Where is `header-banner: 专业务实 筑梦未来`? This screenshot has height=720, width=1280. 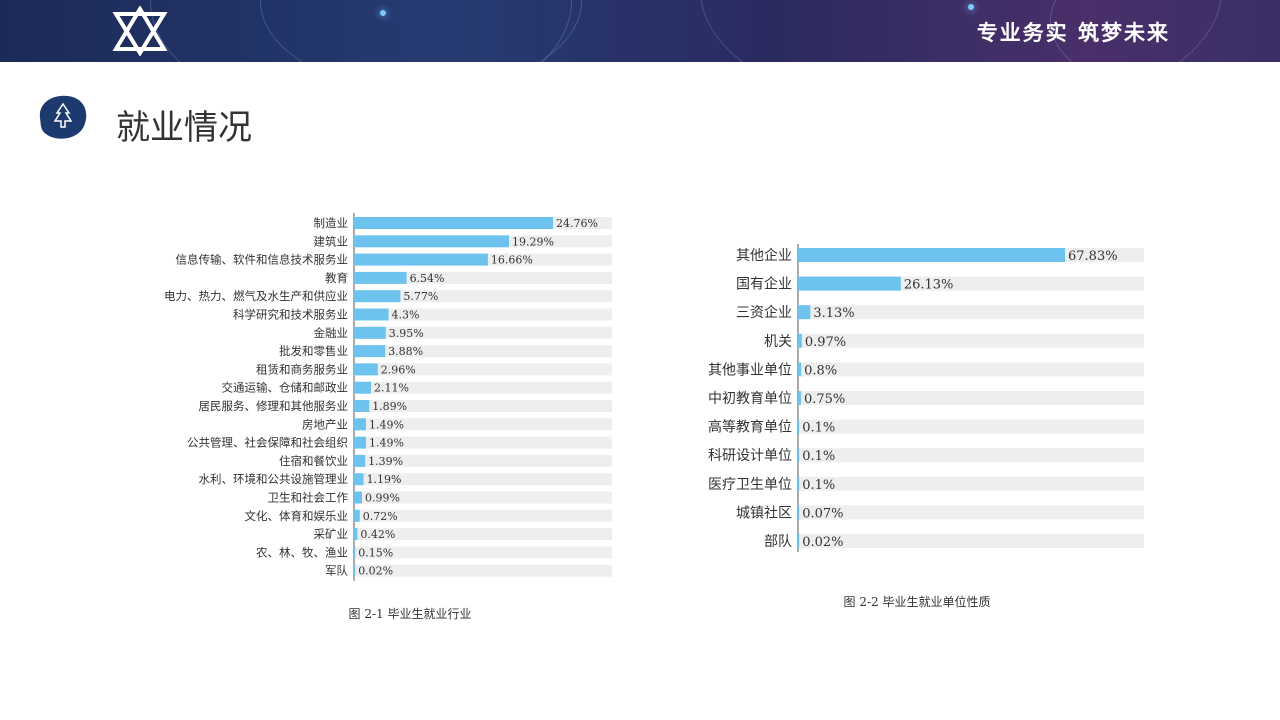
header-banner: 专业务实 筑梦未来 is located at coordinates (640, 31).